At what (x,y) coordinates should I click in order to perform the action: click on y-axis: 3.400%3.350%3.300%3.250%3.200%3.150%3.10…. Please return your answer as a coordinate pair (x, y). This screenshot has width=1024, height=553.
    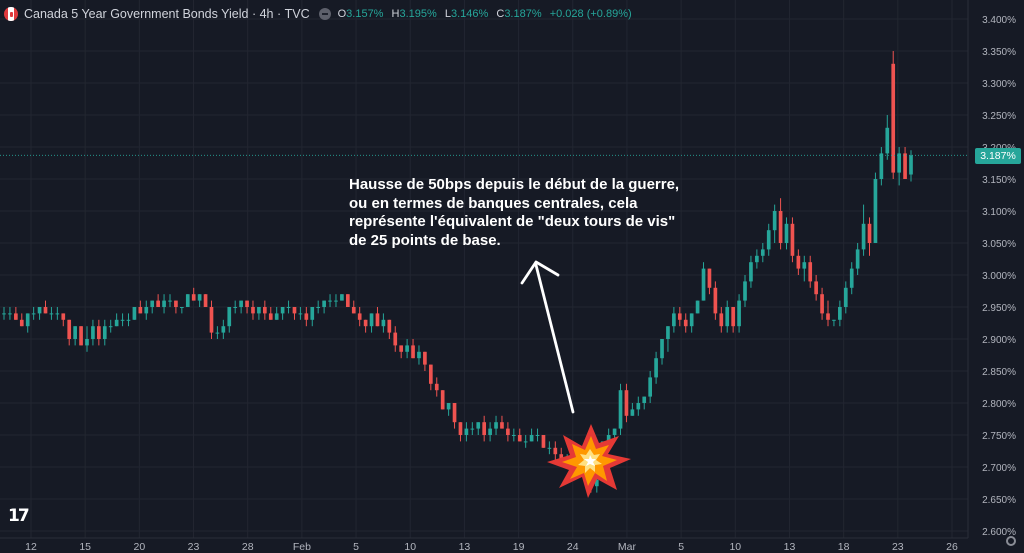
    Looking at the image, I should click on (999, 276).